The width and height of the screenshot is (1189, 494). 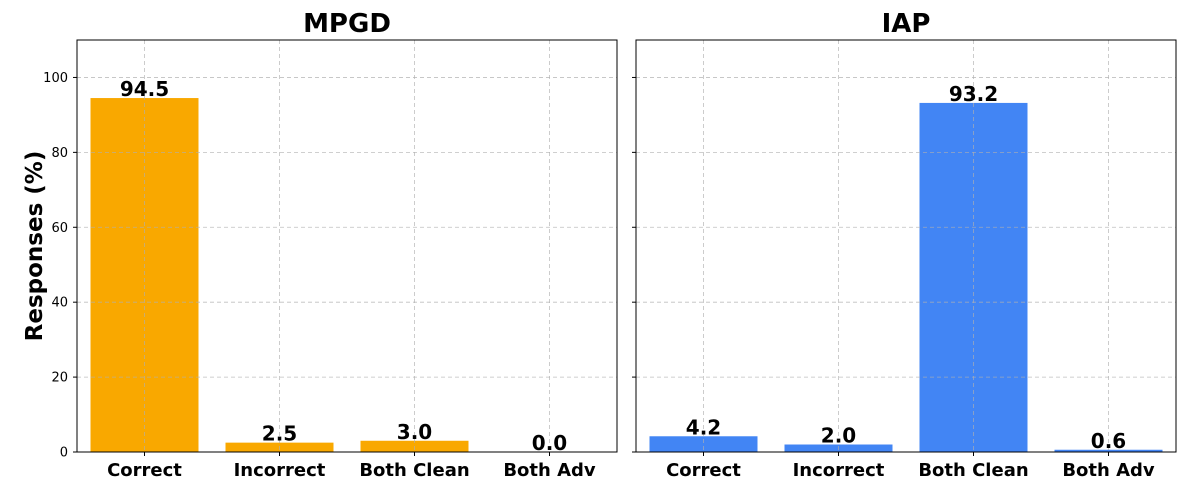 I want to click on data-label: 2.5, so click(x=279, y=434).